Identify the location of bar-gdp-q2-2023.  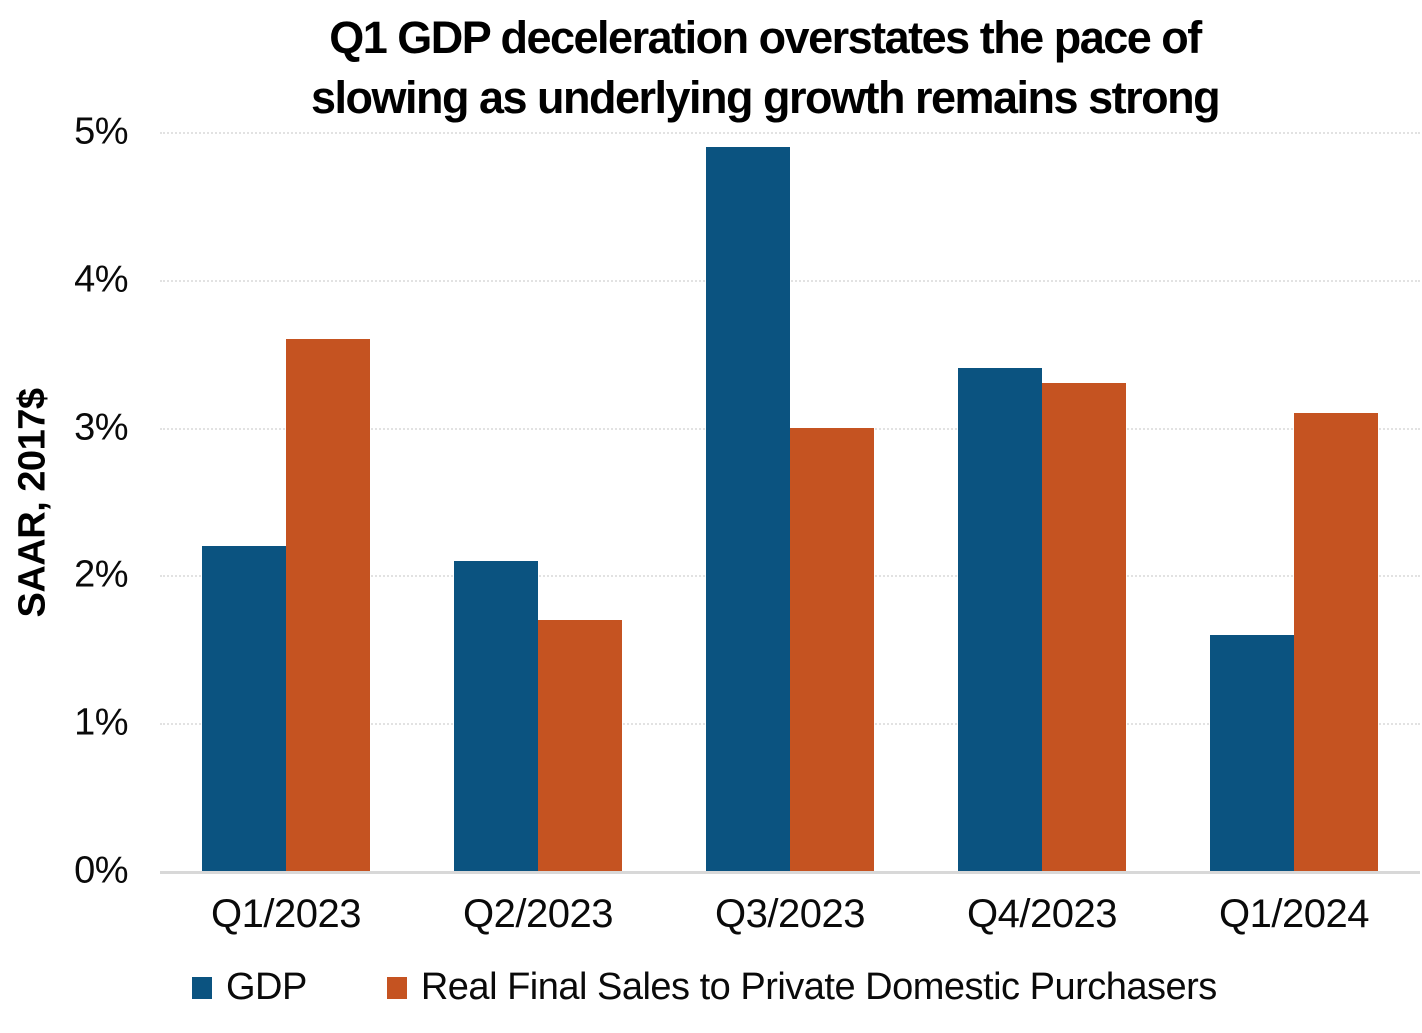
(496, 715).